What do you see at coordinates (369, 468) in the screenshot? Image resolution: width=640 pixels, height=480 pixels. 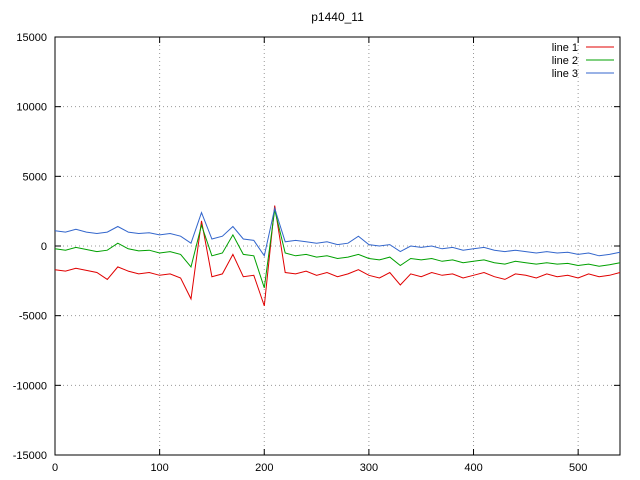 I see `x-tick-label: 300` at bounding box center [369, 468].